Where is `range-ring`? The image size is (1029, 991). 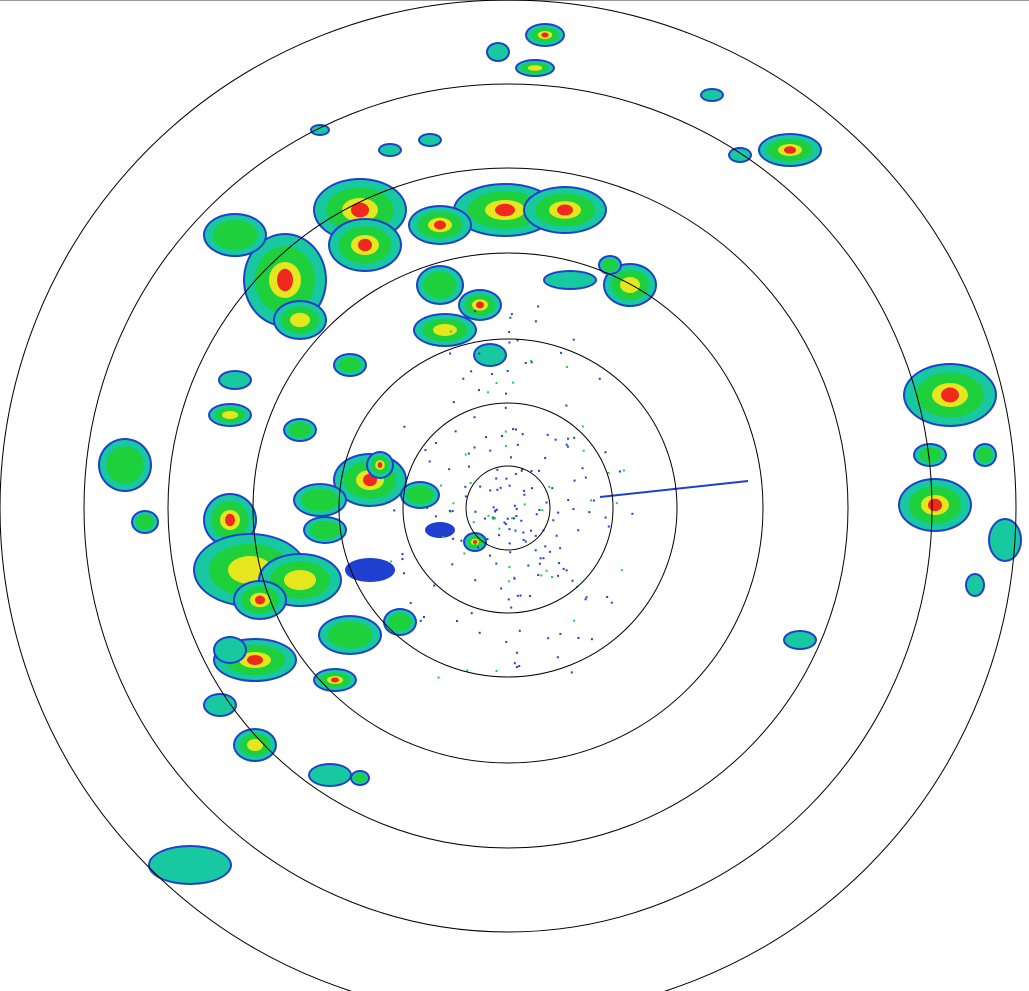
range-ring is located at coordinates (508, 508).